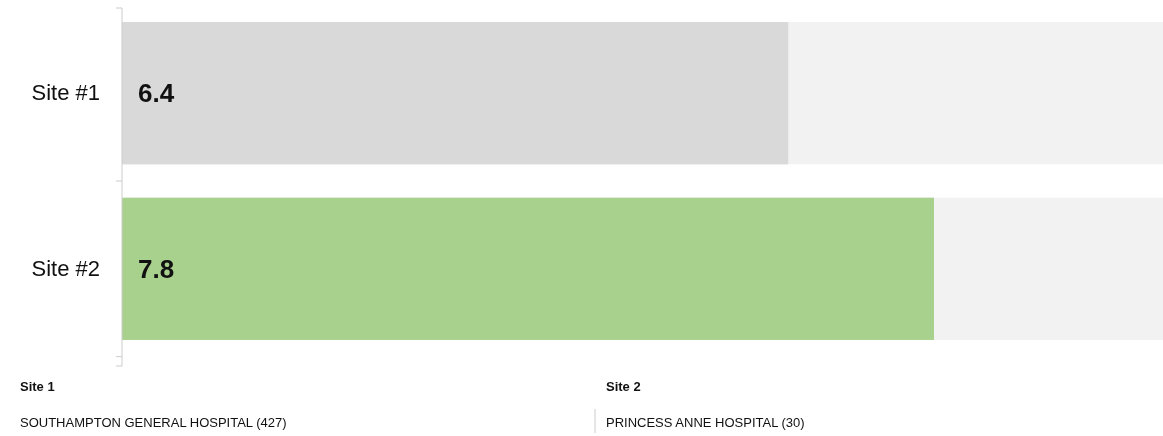 This screenshot has height=436, width=1163. What do you see at coordinates (153, 422) in the screenshot?
I see `text: SOUTHAMPTON GENERAL HOSPITAL (427)` at bounding box center [153, 422].